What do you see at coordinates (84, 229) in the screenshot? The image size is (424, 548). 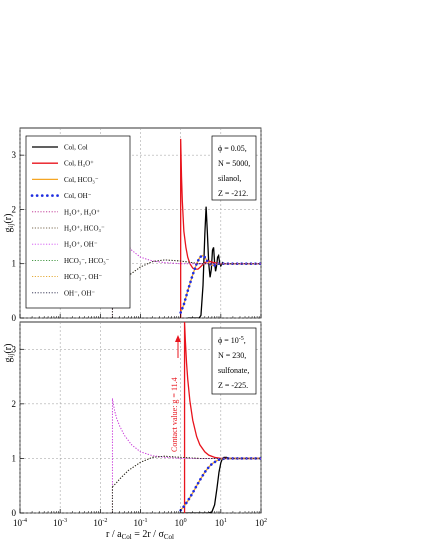 I see `legend-label: H₃O⁺, HCO₃⁻` at bounding box center [84, 229].